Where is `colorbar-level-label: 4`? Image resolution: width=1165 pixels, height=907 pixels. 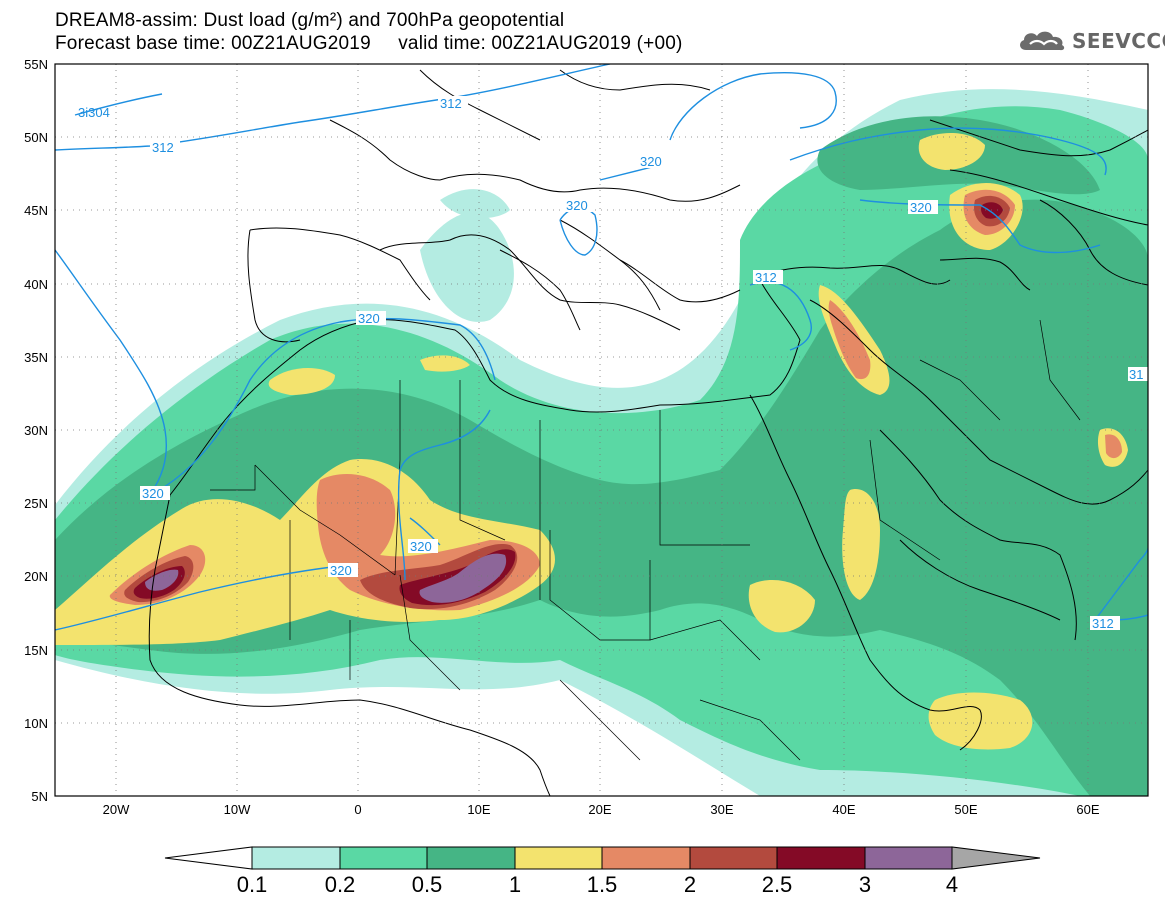
colorbar-level-label: 4 is located at coordinates (952, 884).